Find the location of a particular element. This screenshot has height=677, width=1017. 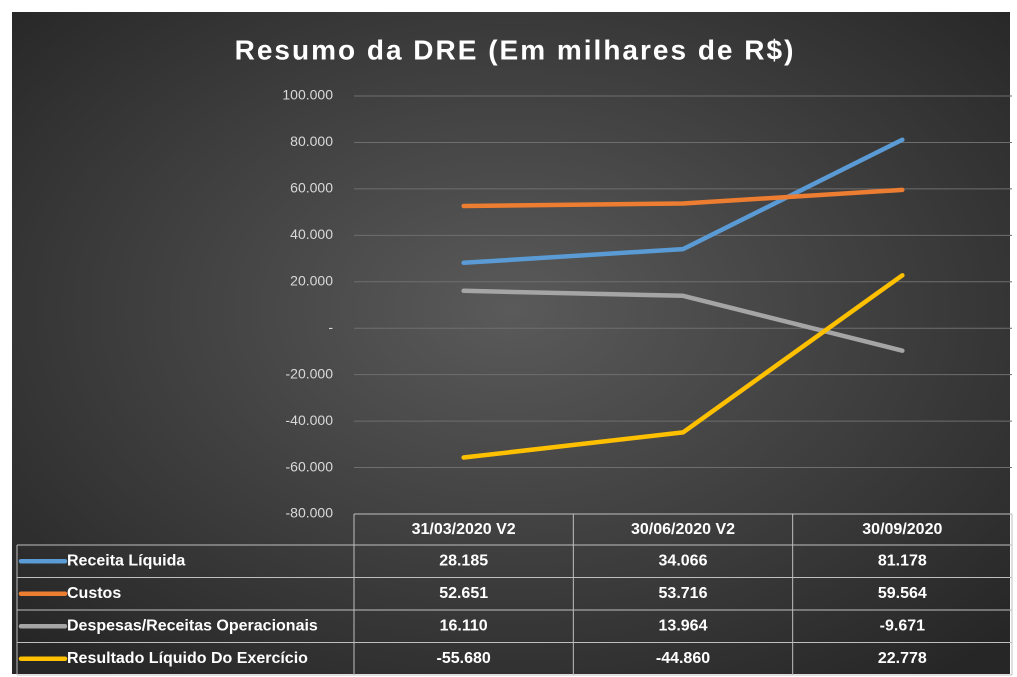

y-tick-label: -80.000 is located at coordinates (310, 513).